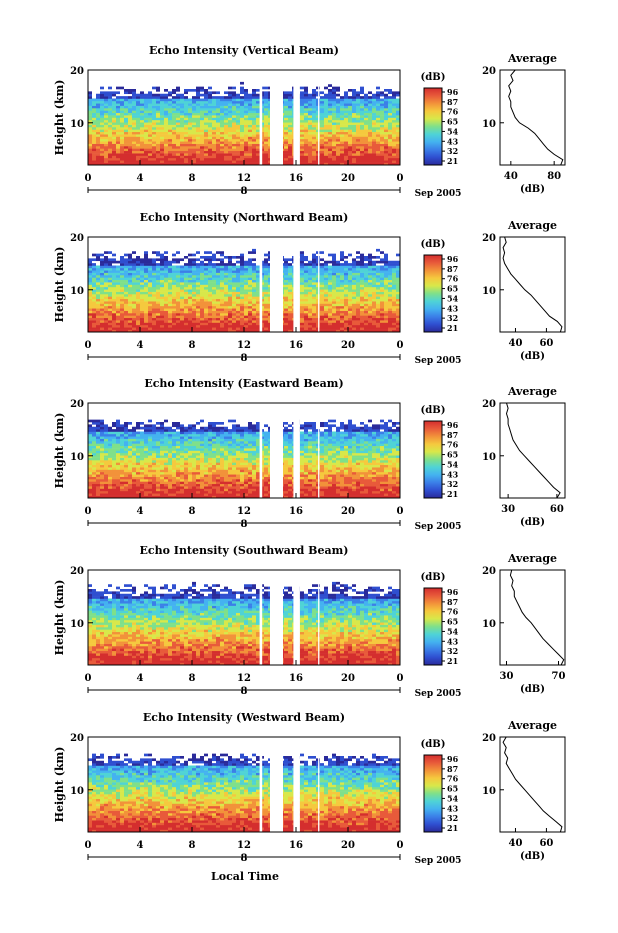 The width and height of the screenshot is (618, 933). I want to click on profile-y-tick-label: 10, so click(489, 291).